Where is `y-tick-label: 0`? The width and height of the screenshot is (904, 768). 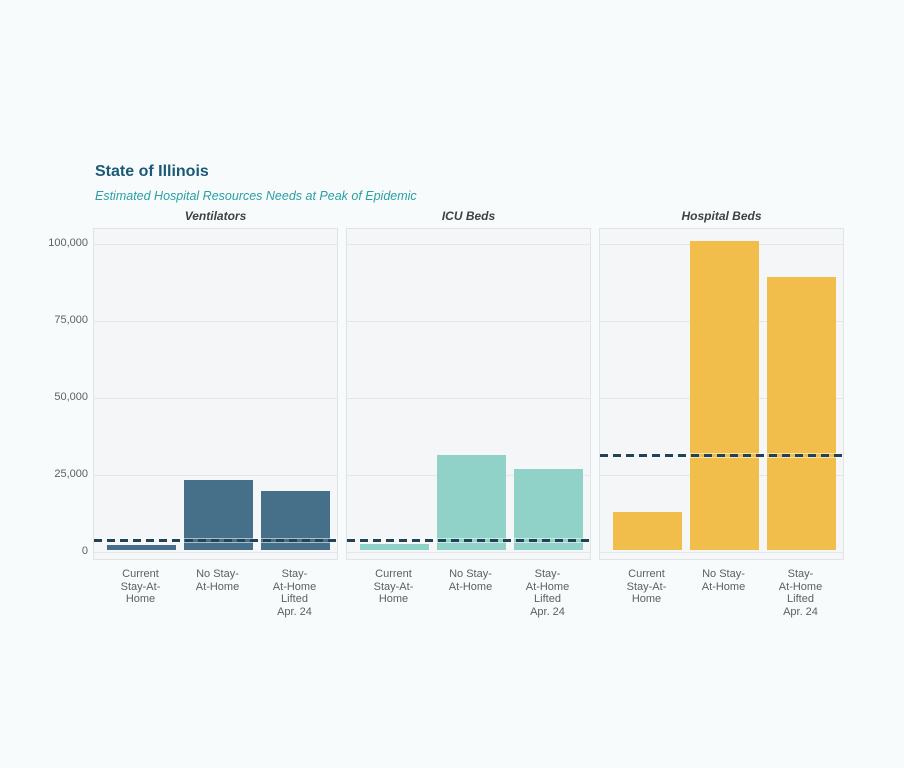
y-tick-label: 0 is located at coordinates (84, 551).